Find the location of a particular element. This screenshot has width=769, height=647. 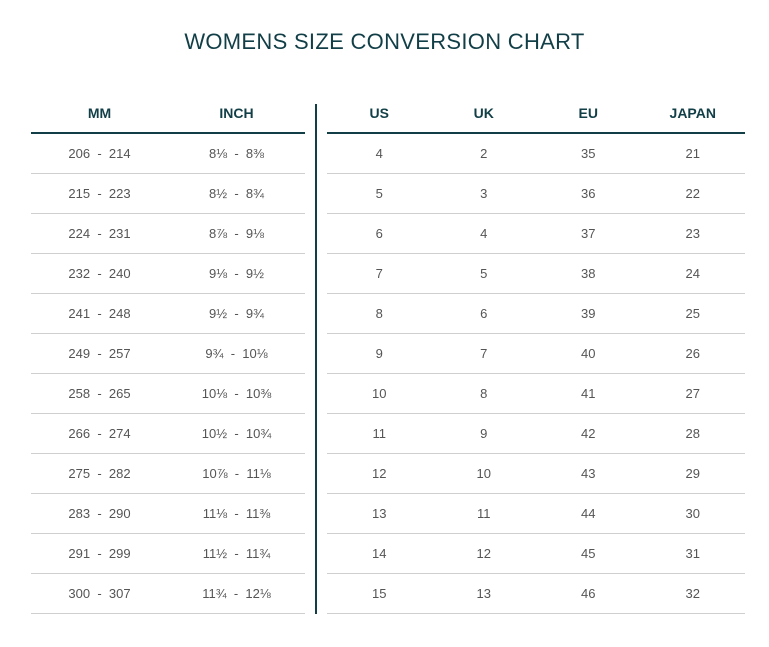

table-row: 241 - 248 9½ - 9¾ is located at coordinates (168, 314).